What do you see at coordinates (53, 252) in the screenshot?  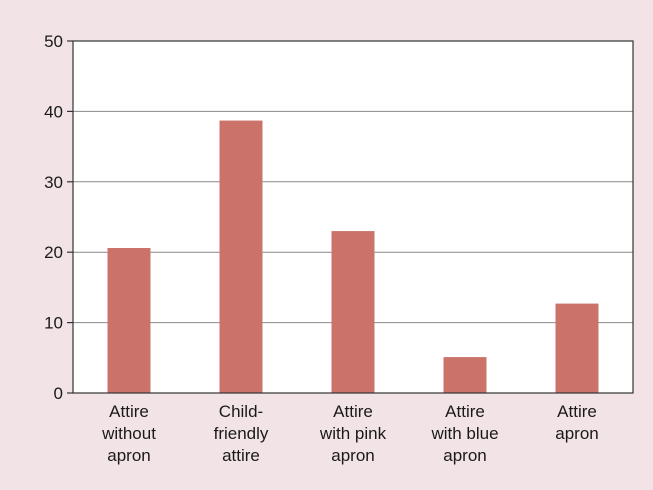 I see `y-tick-label-20: 20` at bounding box center [53, 252].